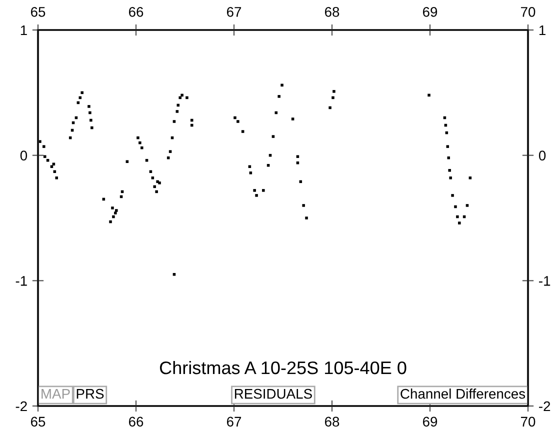 This screenshot has height=432, width=558. Describe the element at coordinates (332, 421) in the screenshot. I see `x-tick-label: 68` at that location.